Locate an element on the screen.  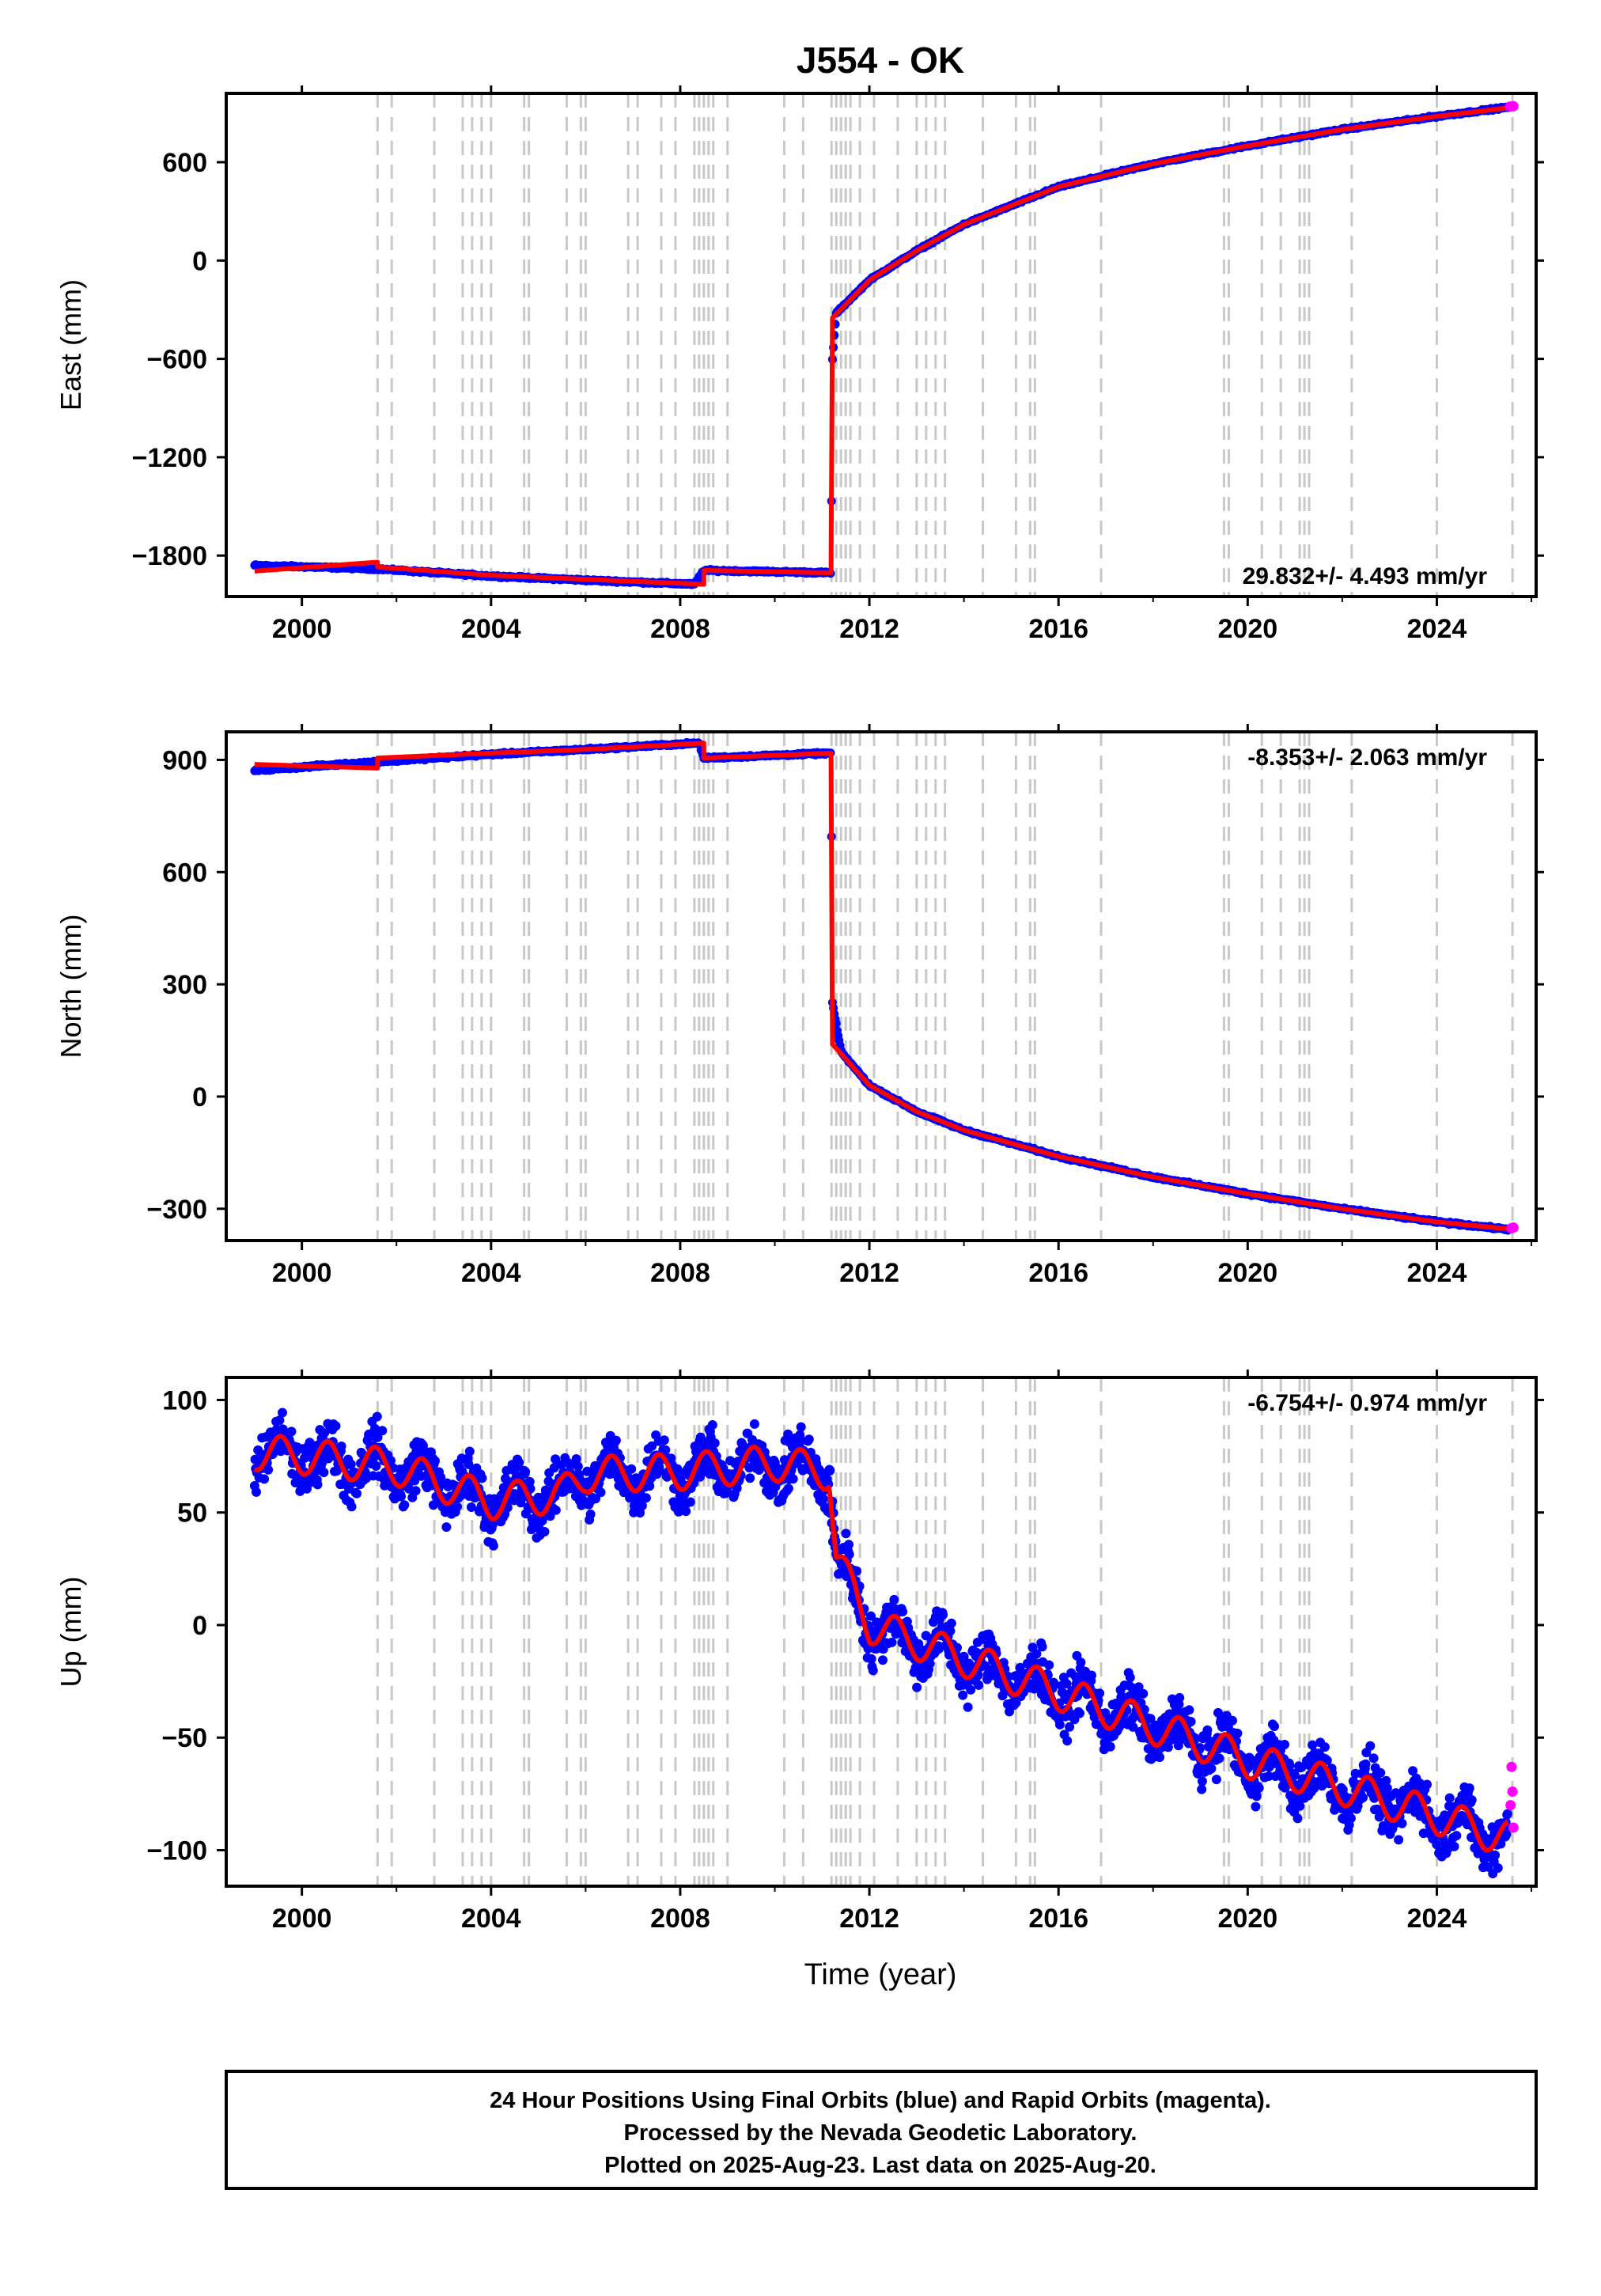
x-tick-label: 2012 is located at coordinates (869, 1273).